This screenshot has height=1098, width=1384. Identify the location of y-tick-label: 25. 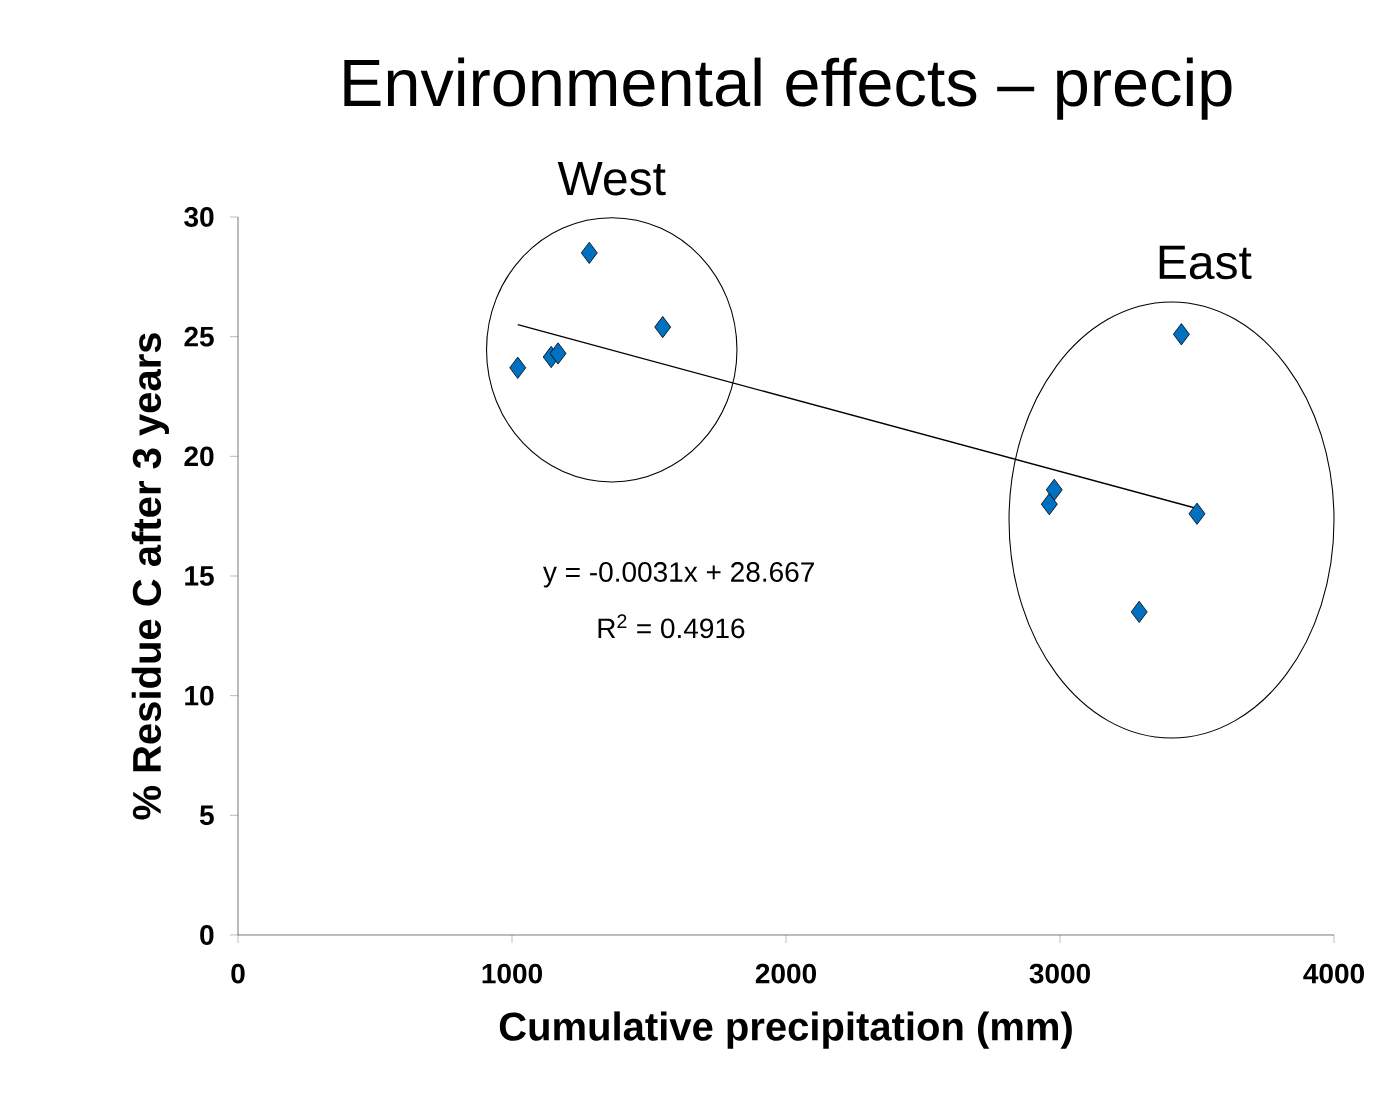
(199, 336).